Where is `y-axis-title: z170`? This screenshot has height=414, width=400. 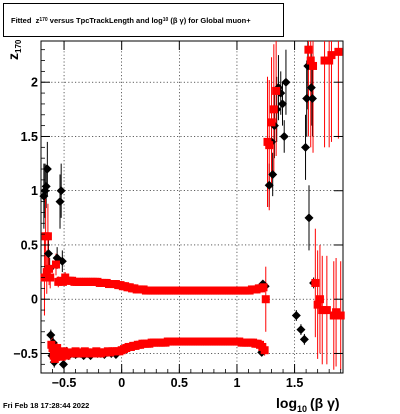
y-axis-title: z170 is located at coordinates (14, 49).